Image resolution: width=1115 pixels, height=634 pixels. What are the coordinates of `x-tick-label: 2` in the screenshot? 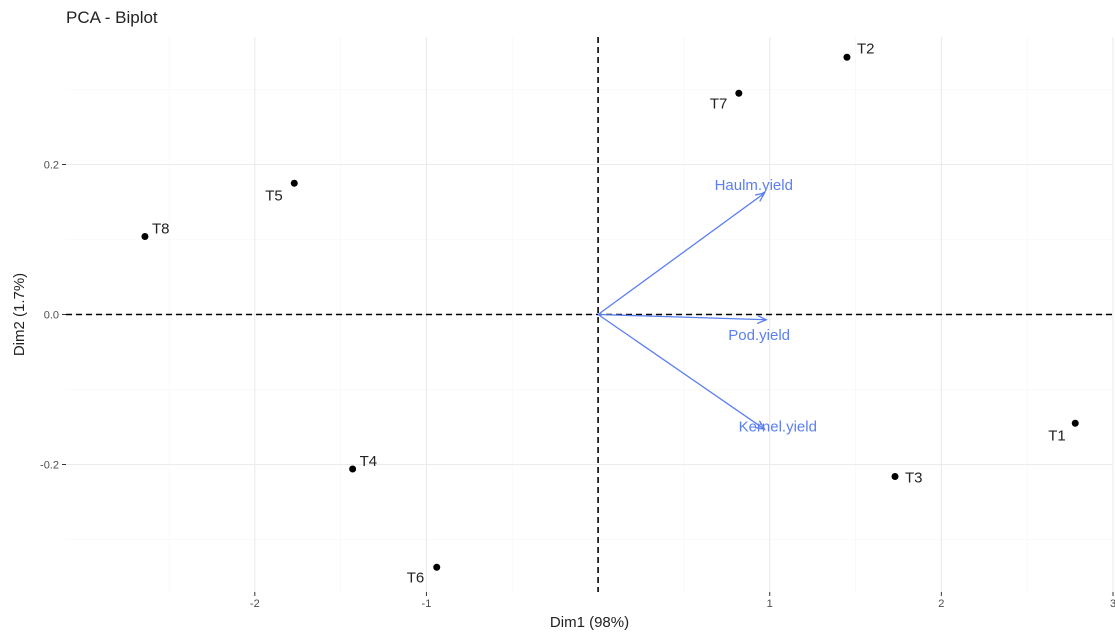 It's located at (941, 604).